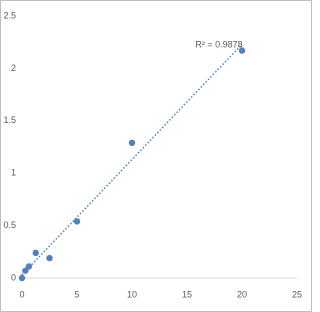 The width and height of the screenshot is (320, 312). I want to click on y-tick-label: 0.5, so click(9, 225).